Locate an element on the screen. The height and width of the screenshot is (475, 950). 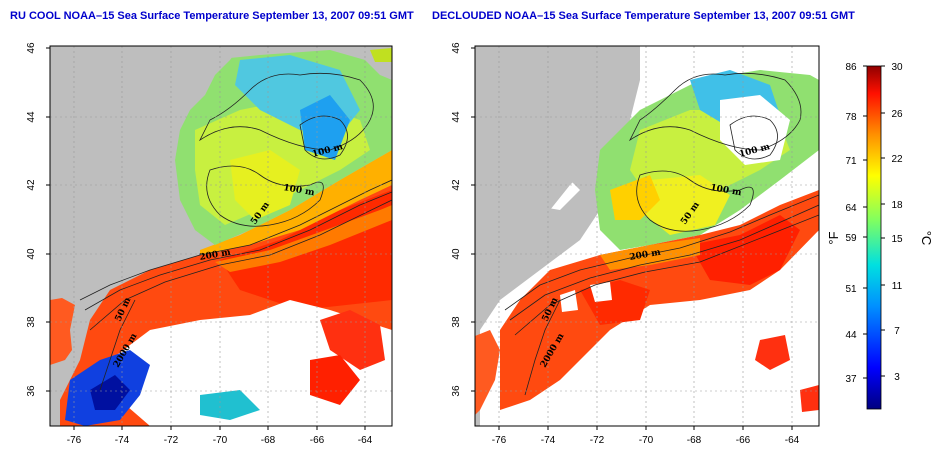
c-tick-label: 7 is located at coordinates (897, 331).